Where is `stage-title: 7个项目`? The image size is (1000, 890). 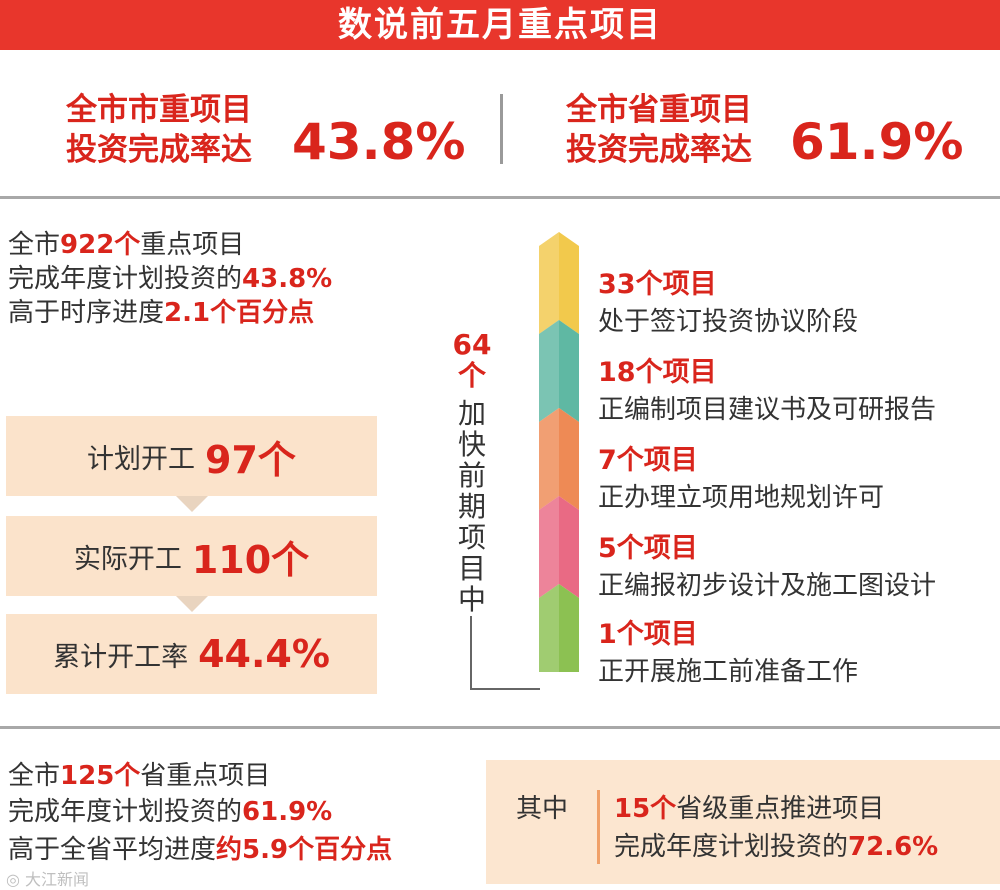
stage-title: 7个项目 is located at coordinates (648, 460).